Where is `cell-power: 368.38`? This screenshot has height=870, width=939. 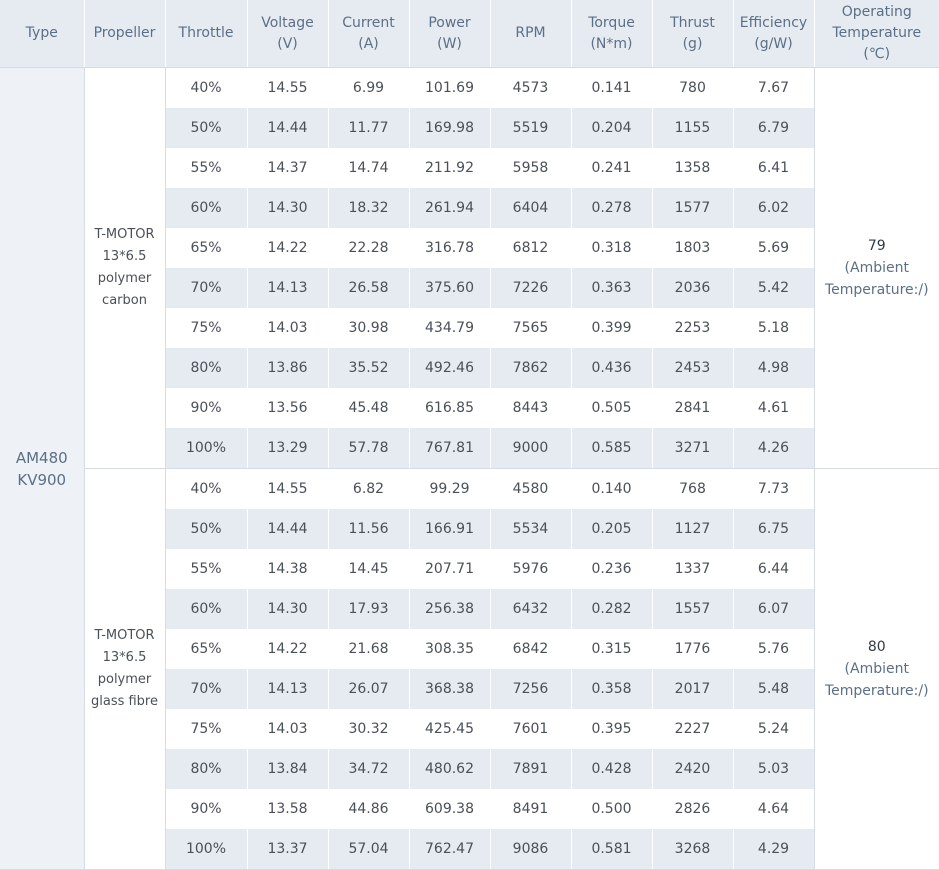 cell-power: 368.38 is located at coordinates (449, 689).